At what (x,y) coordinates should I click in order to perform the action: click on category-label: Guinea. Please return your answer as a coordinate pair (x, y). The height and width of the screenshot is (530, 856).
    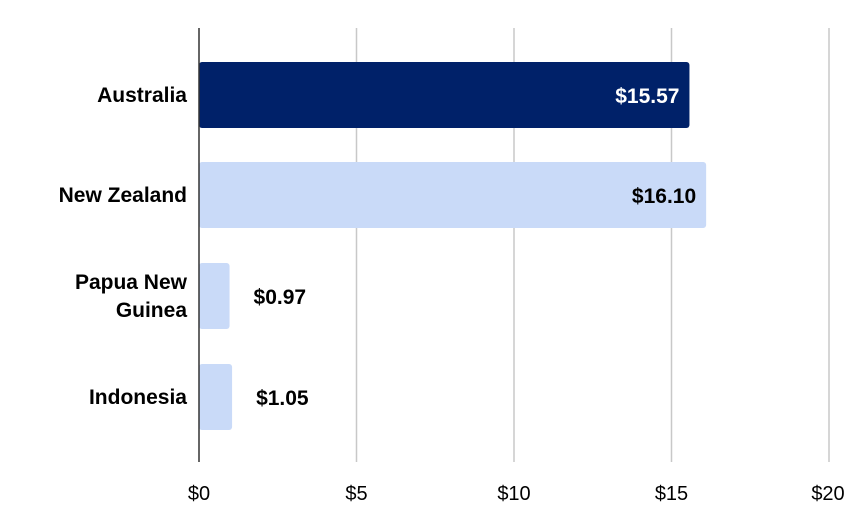
    Looking at the image, I should click on (152, 310).